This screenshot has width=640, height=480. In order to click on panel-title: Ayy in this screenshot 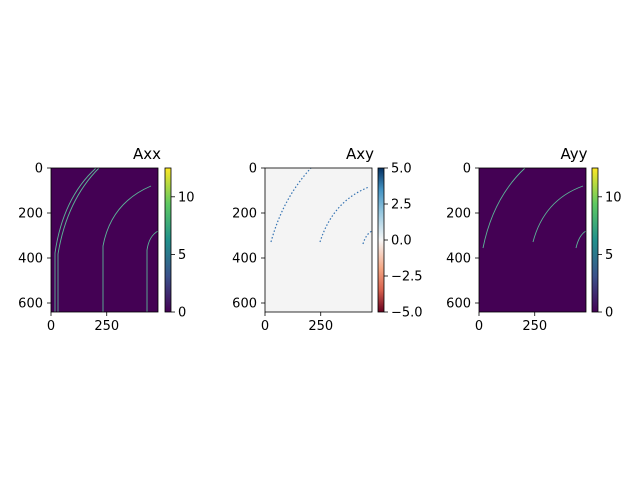, I will do `click(574, 154)`.